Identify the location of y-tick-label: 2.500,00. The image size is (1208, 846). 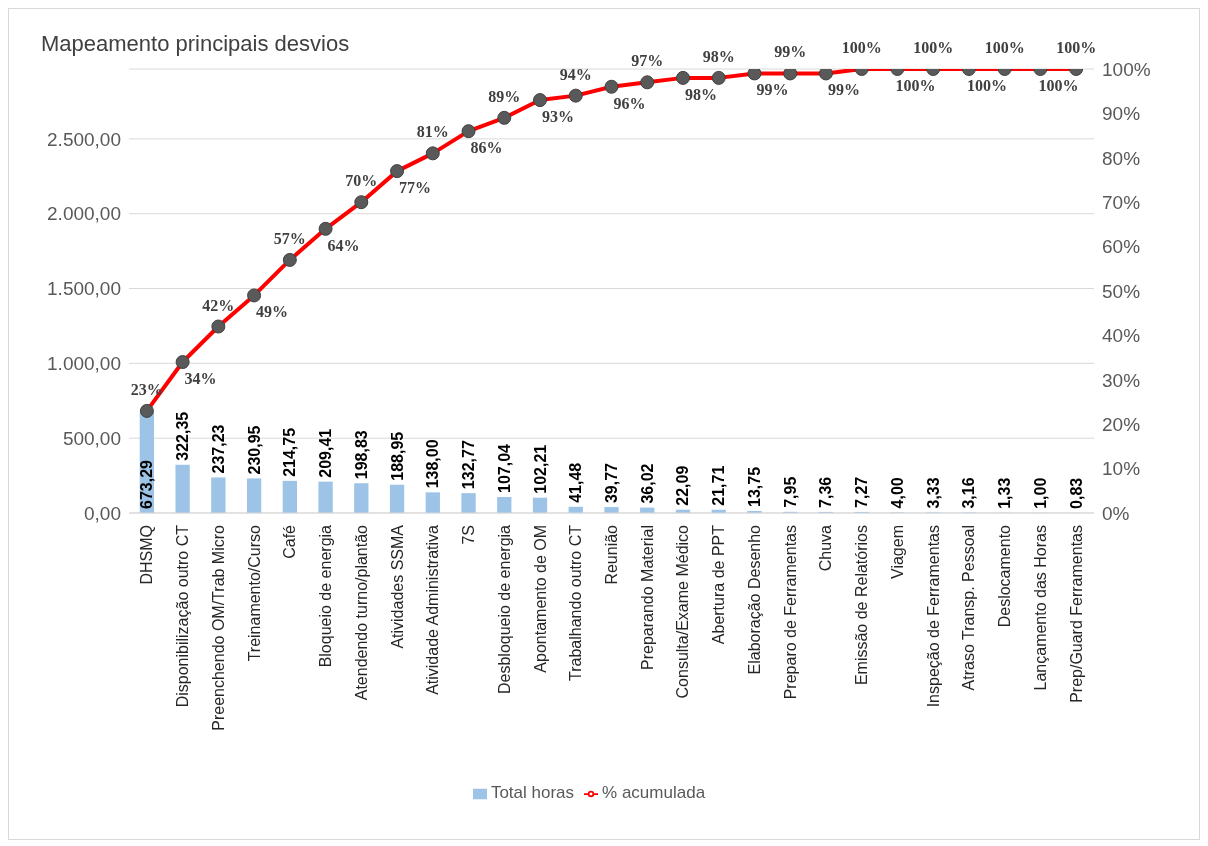
(84, 139).